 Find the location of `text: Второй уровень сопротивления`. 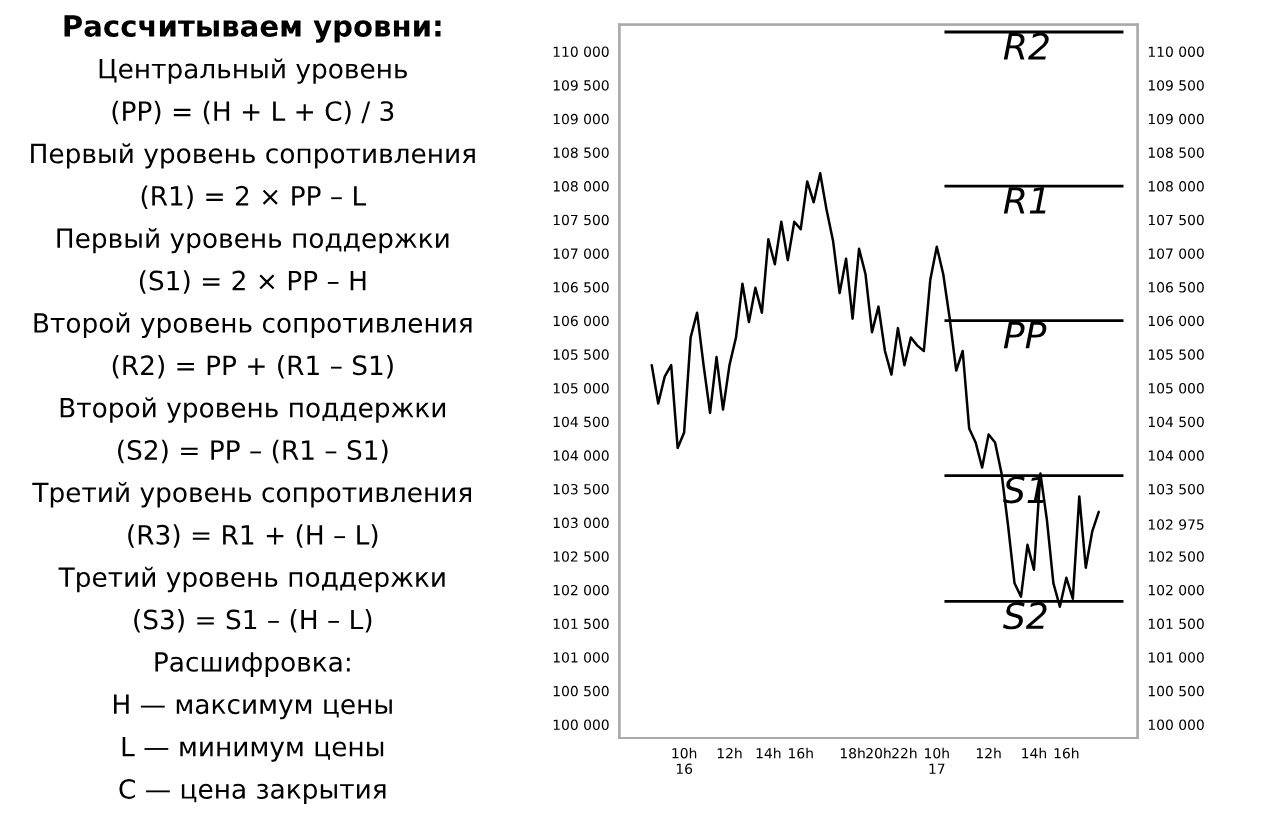

text: Второй уровень сопротивления is located at coordinates (253, 325).